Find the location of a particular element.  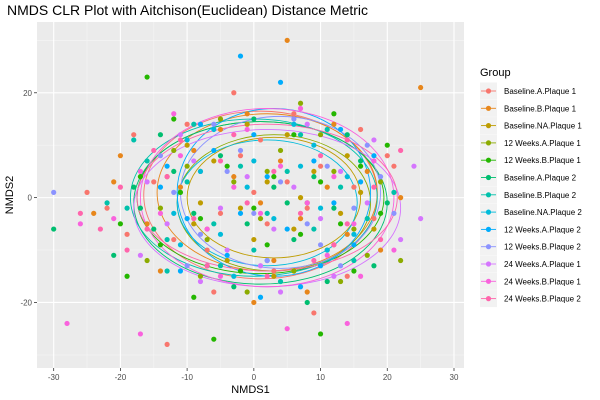

x-axis-ticks: -30 -20 -10 0 10 20 30 is located at coordinates (253, 375).